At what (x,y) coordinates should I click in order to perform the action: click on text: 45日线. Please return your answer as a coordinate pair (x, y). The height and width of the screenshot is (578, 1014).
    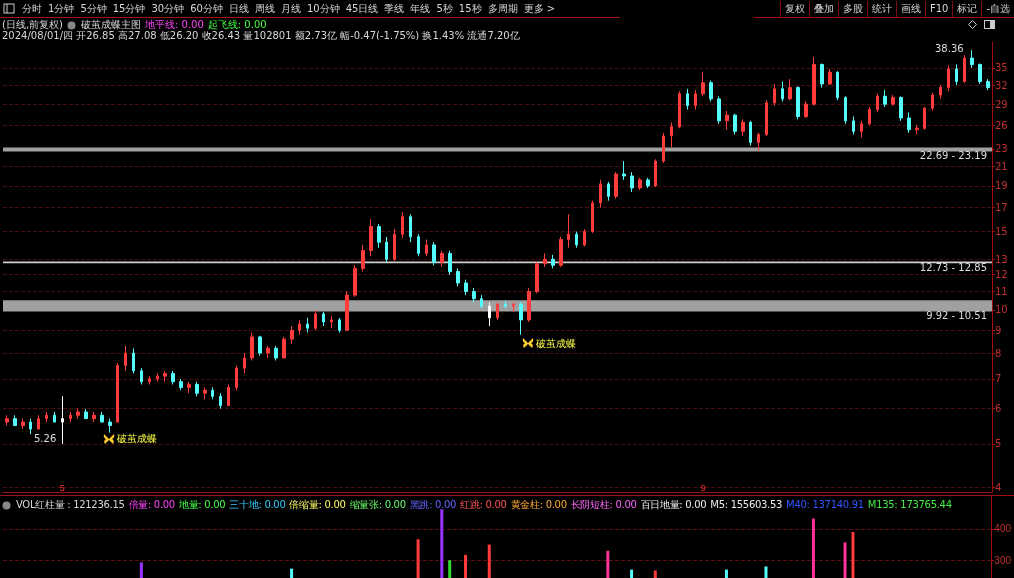
    Looking at the image, I should click on (362, 8).